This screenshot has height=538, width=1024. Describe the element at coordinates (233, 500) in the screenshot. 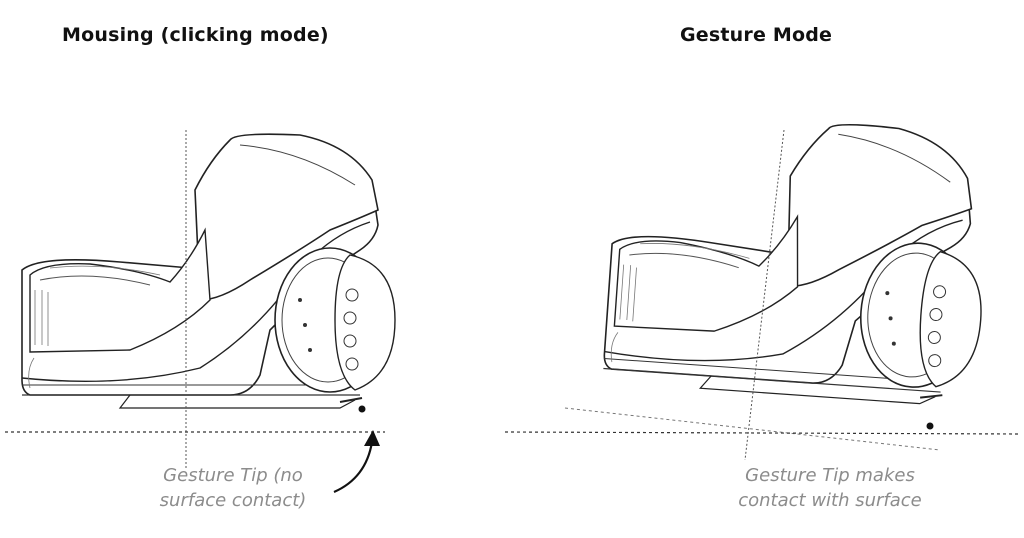

I see `left-caption-line2: surface contact)` at that location.